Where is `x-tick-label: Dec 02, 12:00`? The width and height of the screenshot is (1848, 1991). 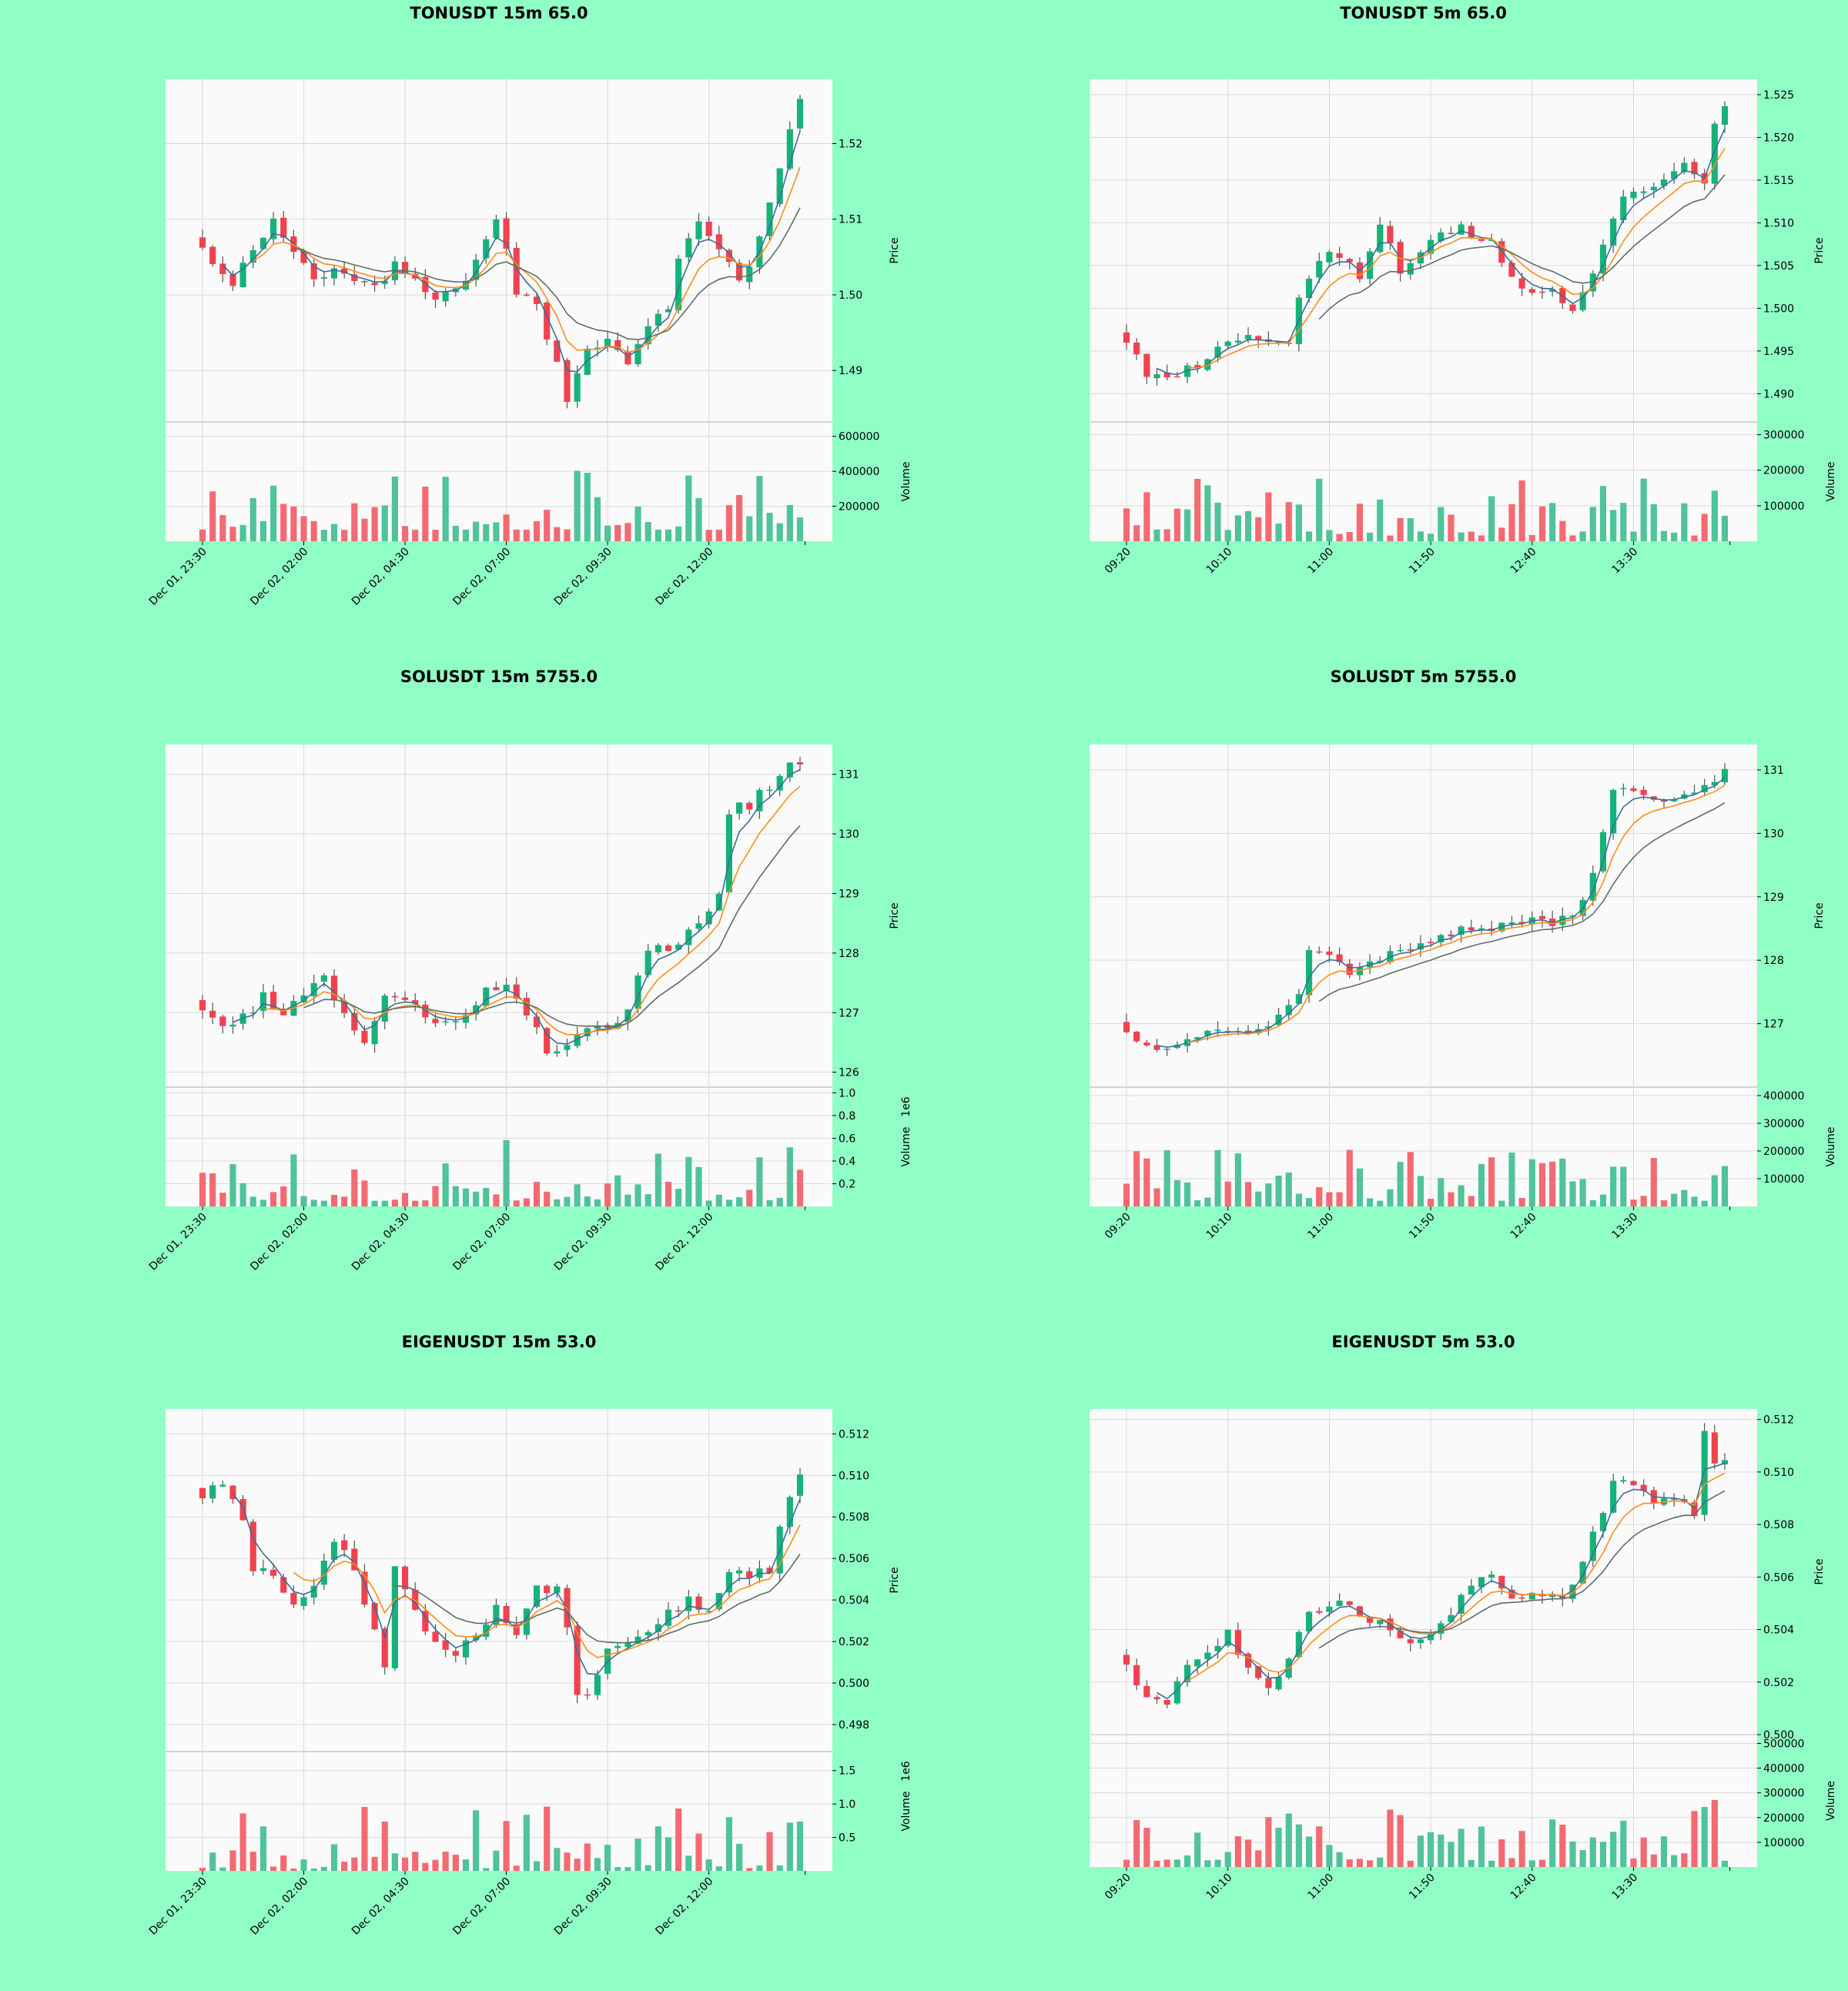 x-tick-label: Dec 02, 12:00 is located at coordinates (684, 1242).